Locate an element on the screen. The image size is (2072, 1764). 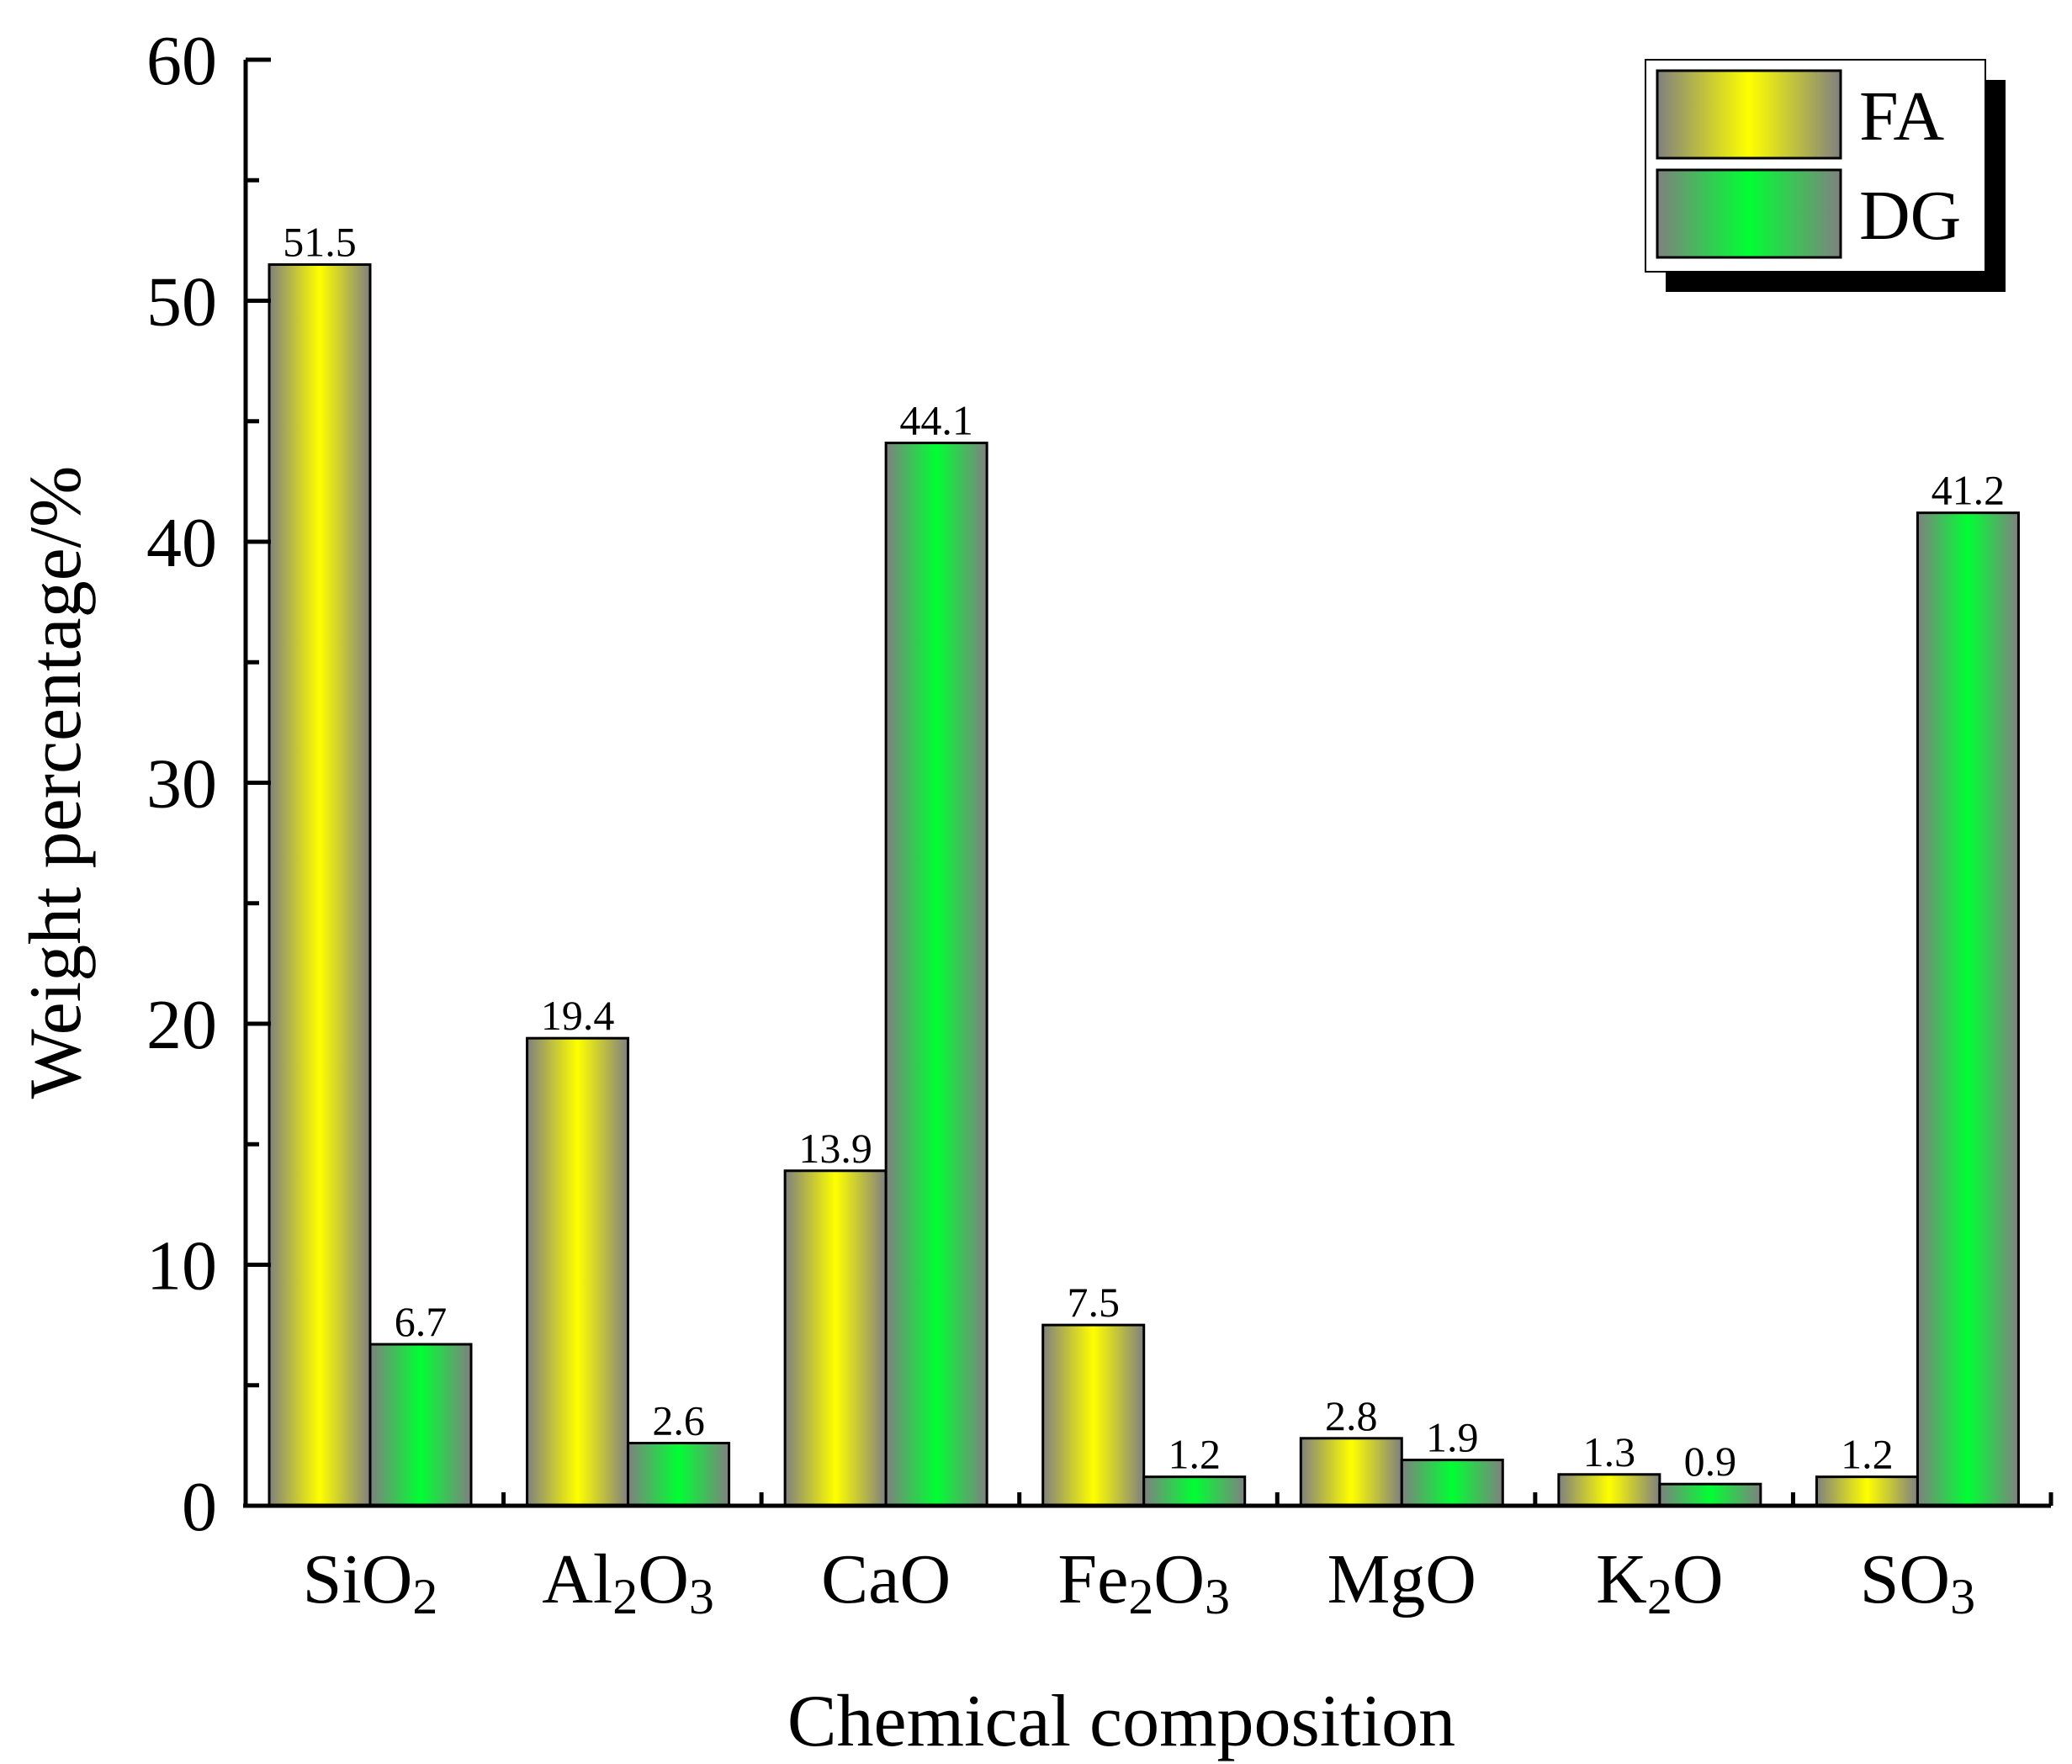
y-tick-label: 60 is located at coordinates (181, 61).